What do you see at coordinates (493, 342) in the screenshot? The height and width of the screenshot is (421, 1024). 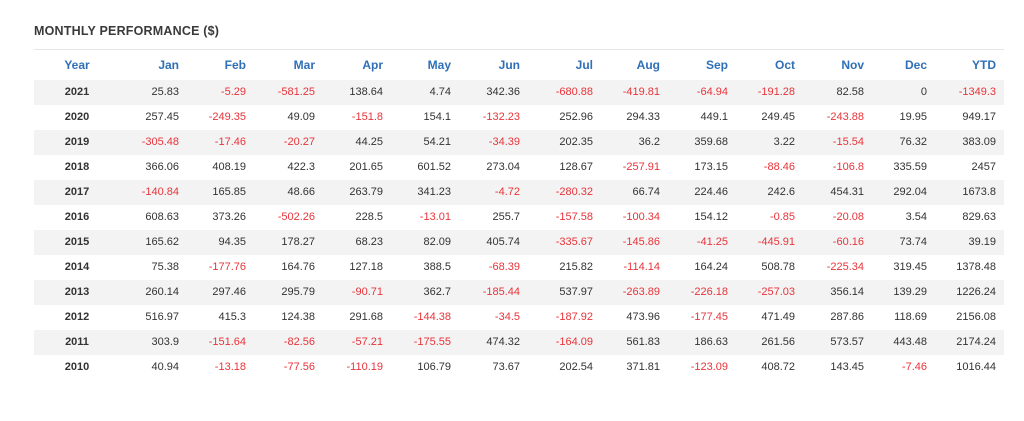 I see `value-cell-jun: 474.32` at bounding box center [493, 342].